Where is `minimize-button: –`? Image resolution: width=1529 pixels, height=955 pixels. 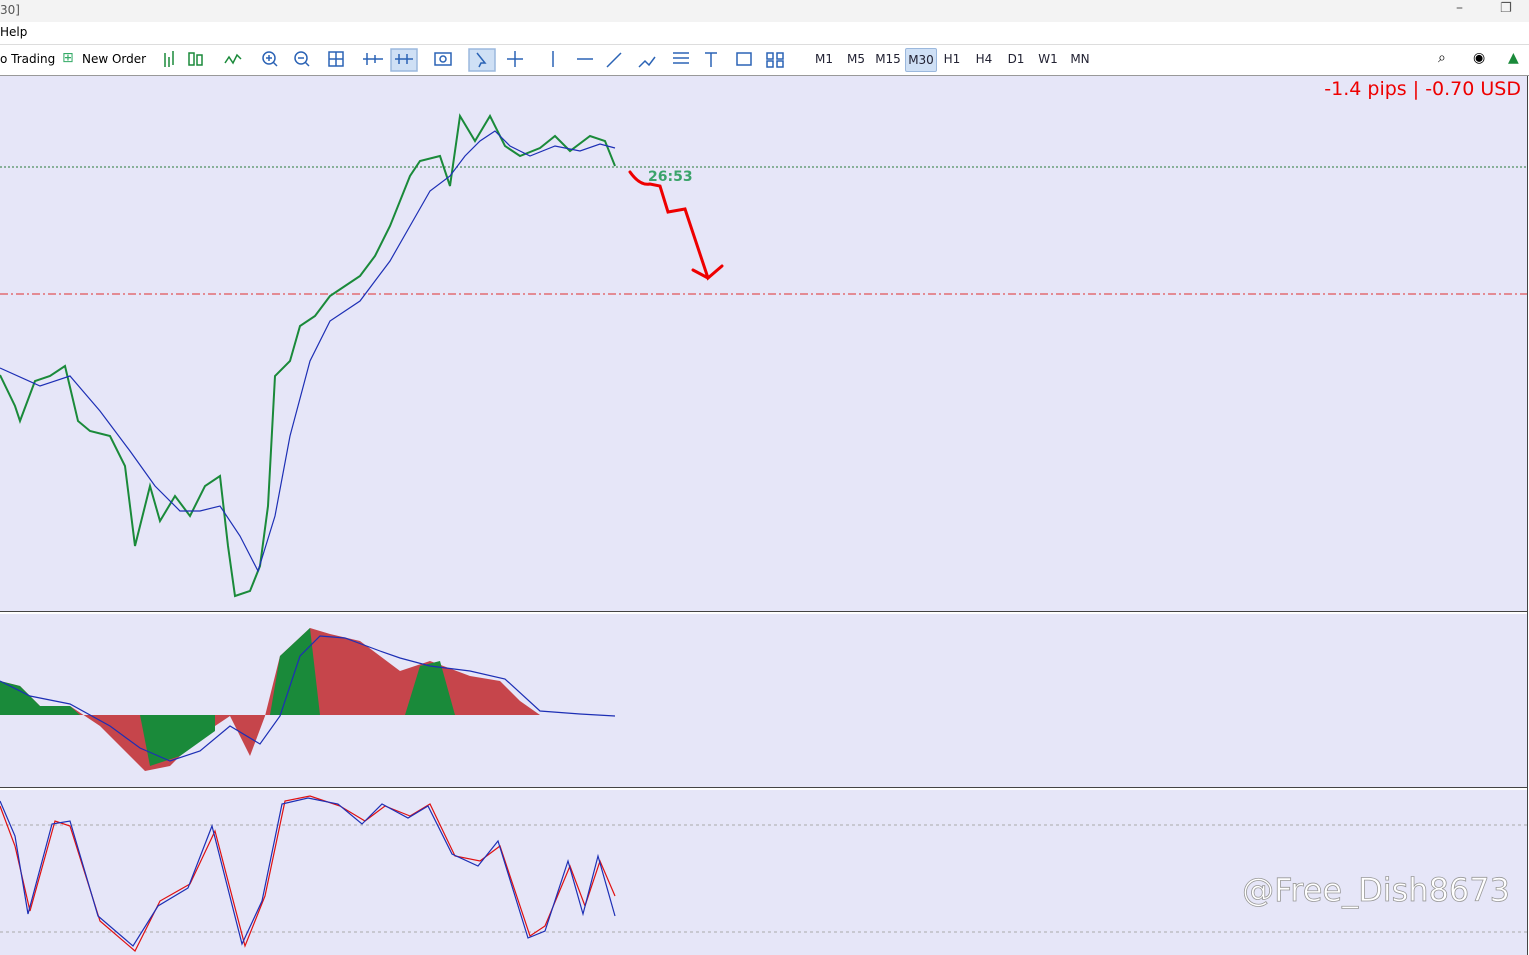
minimize-button: – is located at coordinates (1459, 8).